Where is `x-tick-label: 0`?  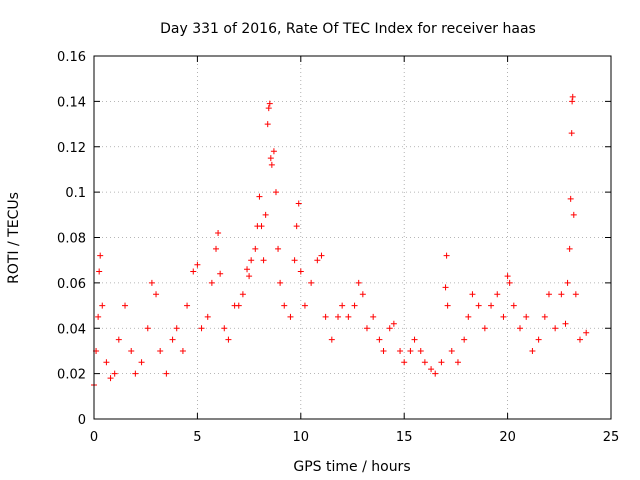
x-tick-label: 0 is located at coordinates (94, 437).